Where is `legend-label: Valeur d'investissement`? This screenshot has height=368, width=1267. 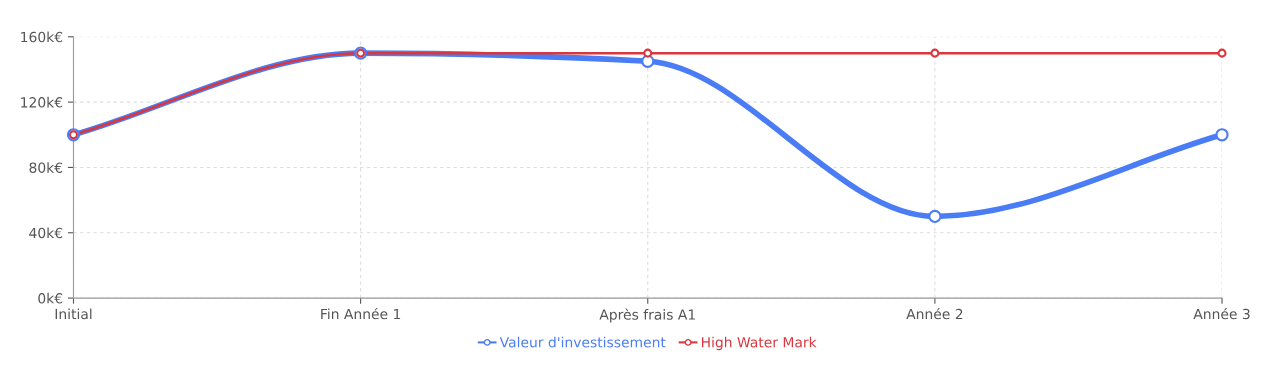
legend-label: Valeur d'investissement is located at coordinates (582, 342).